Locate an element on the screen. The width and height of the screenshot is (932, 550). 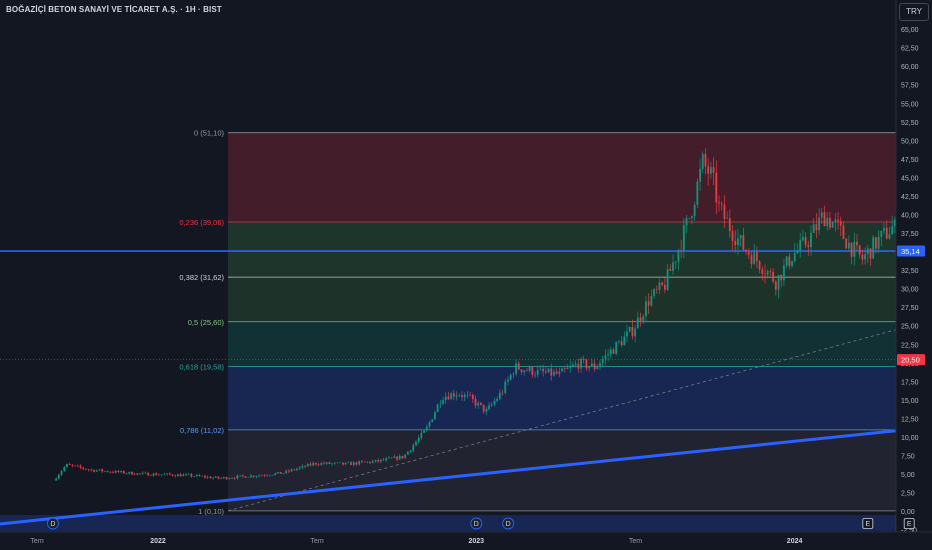
event-markers: DDDEEDEDEEEDEE⚡ is located at coordinates (457, 523).